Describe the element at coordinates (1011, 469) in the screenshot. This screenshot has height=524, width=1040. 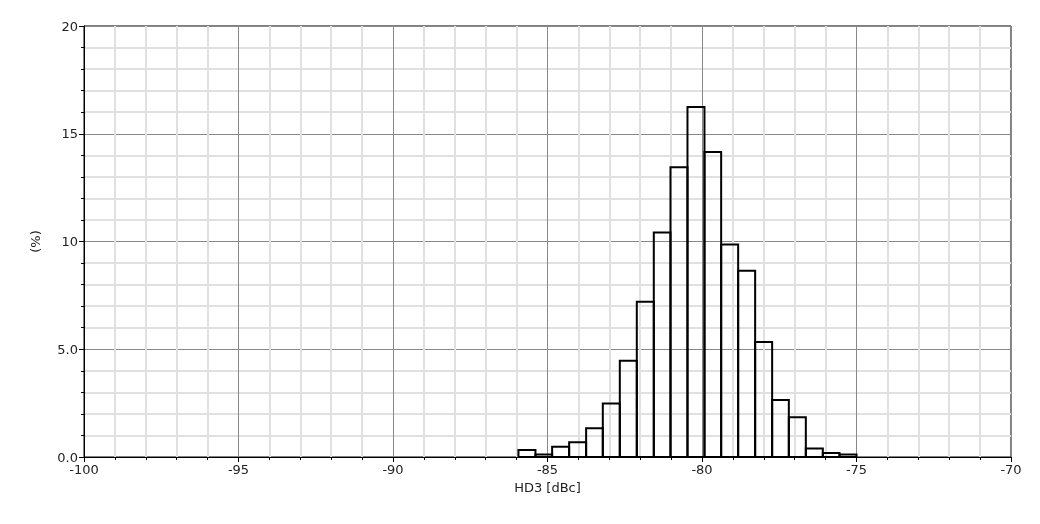
I see `x-tick-label: -70` at that location.